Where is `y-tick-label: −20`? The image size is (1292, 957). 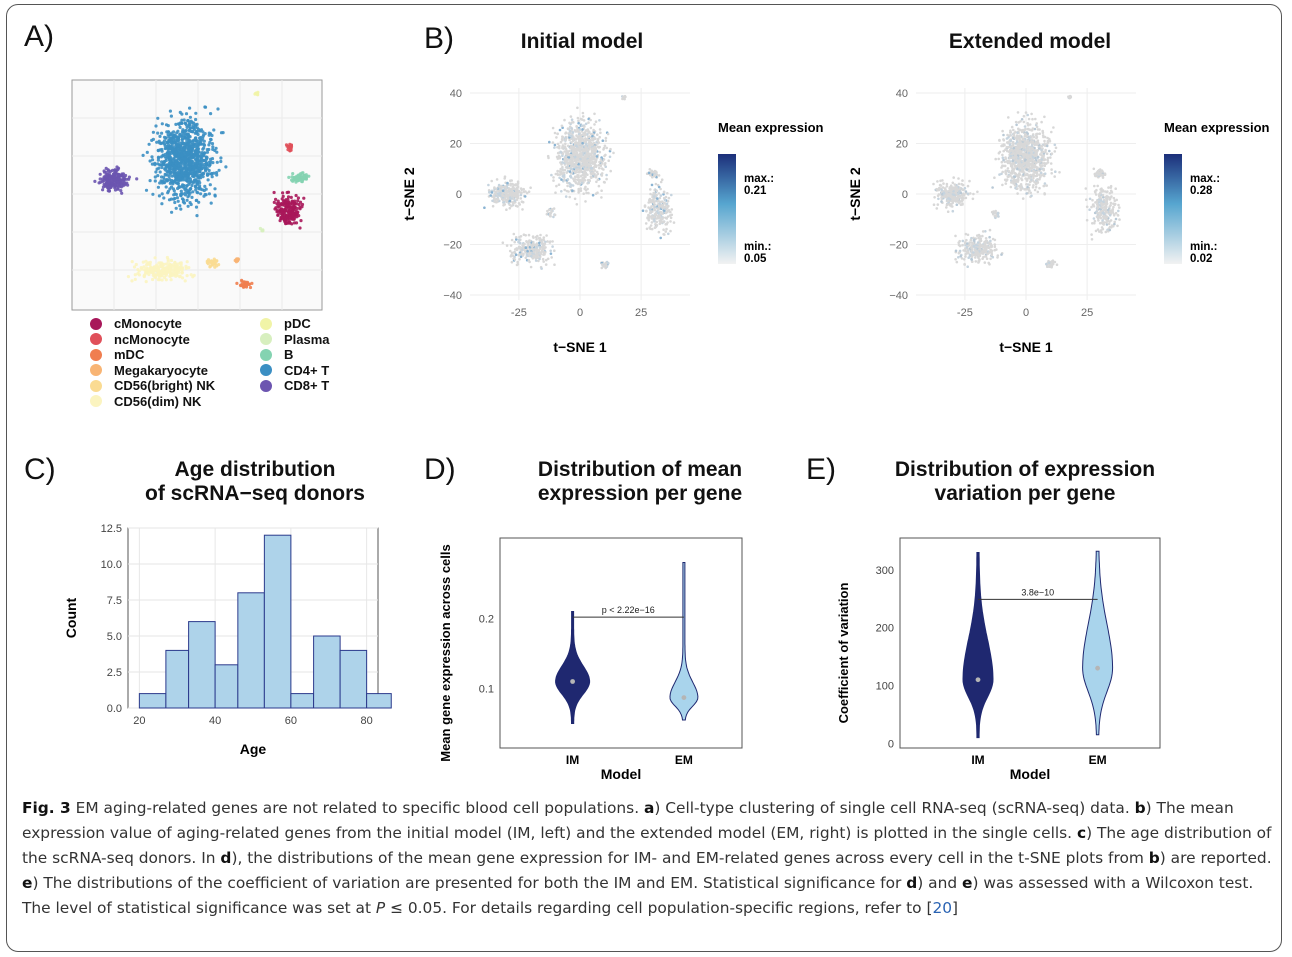
y-tick-label: −20 is located at coordinates (452, 245).